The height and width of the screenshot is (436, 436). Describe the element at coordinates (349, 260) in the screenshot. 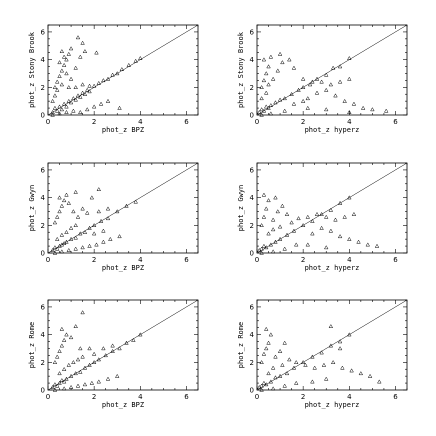

I see `x-tick-label: 4` at that location.